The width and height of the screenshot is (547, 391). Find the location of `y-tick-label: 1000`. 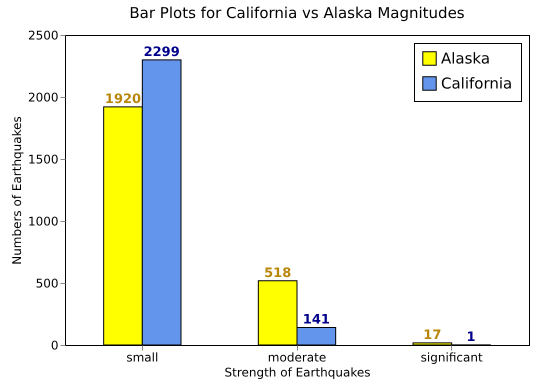

y-tick-label: 1000 is located at coordinates (43, 221).